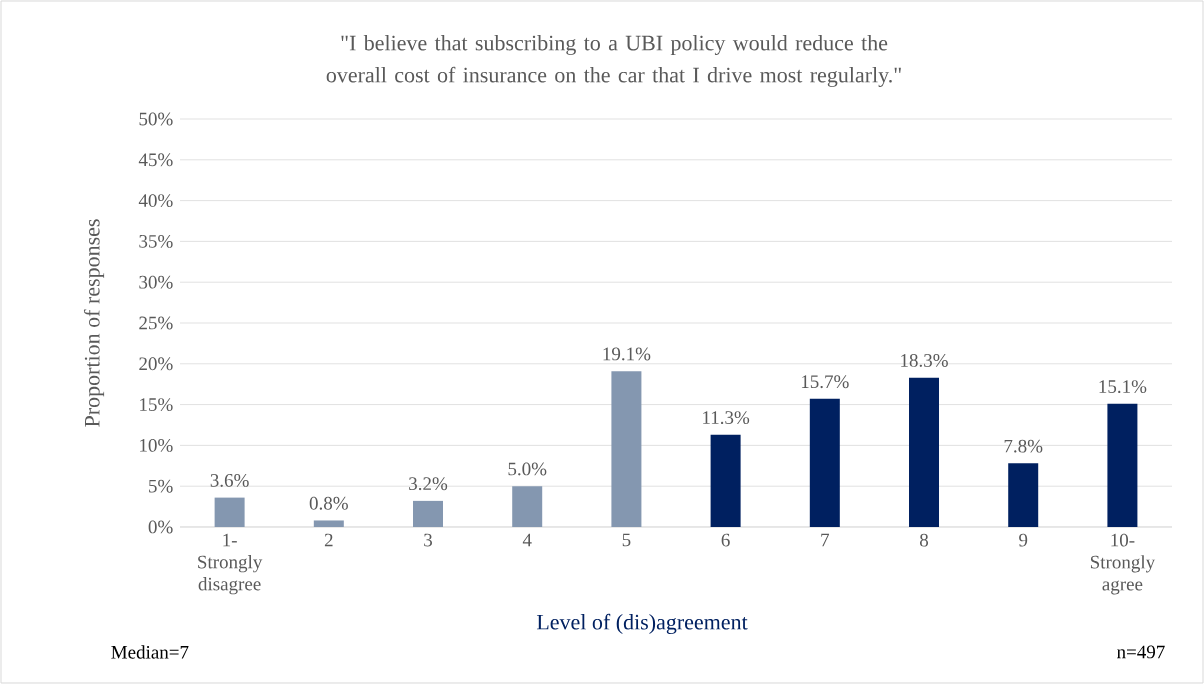 This screenshot has width=1204, height=684. Describe the element at coordinates (642, 624) in the screenshot. I see `x-axis-title: Level of (dis)agreement` at that location.